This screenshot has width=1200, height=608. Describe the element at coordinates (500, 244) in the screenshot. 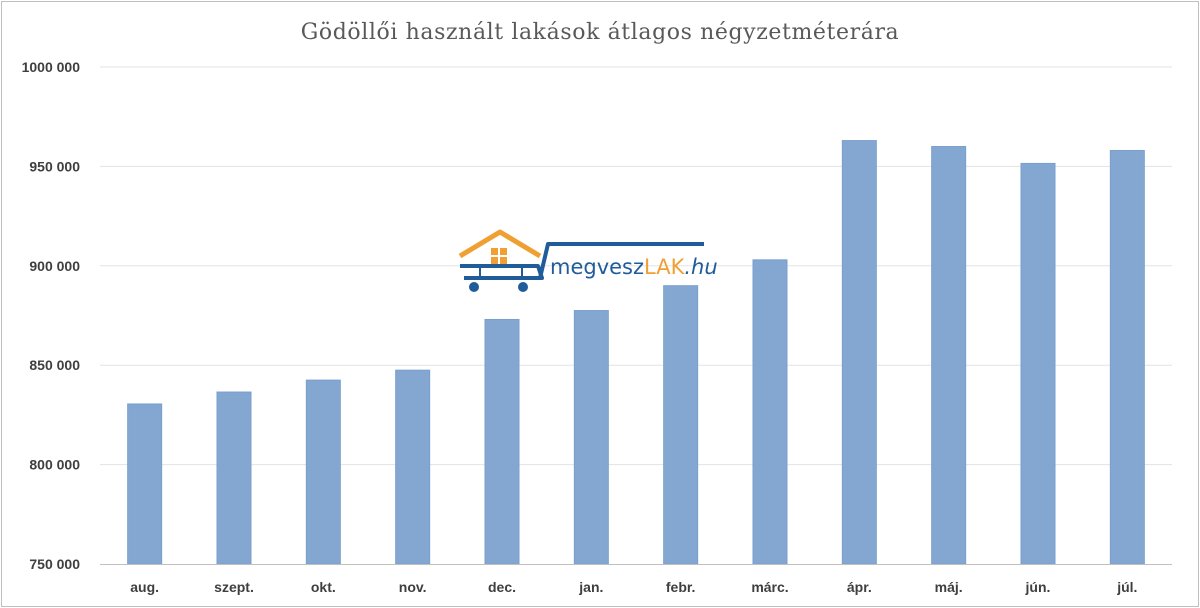

I see `house-roof-icon` at that location.